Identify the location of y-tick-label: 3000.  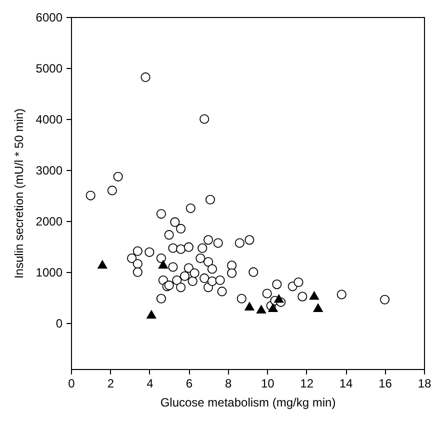
(49, 171).